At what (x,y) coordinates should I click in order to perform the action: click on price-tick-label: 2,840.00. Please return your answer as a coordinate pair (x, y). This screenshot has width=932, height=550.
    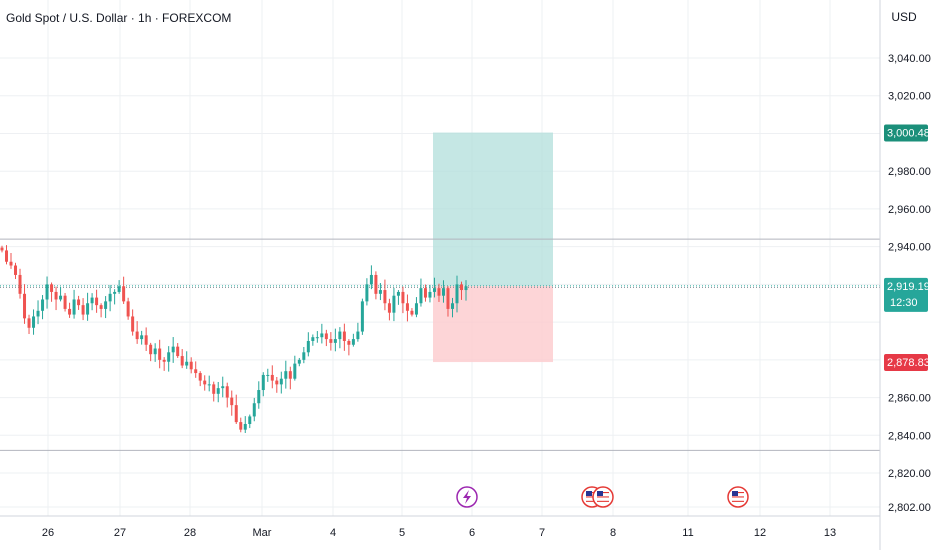
    Looking at the image, I should click on (909, 436).